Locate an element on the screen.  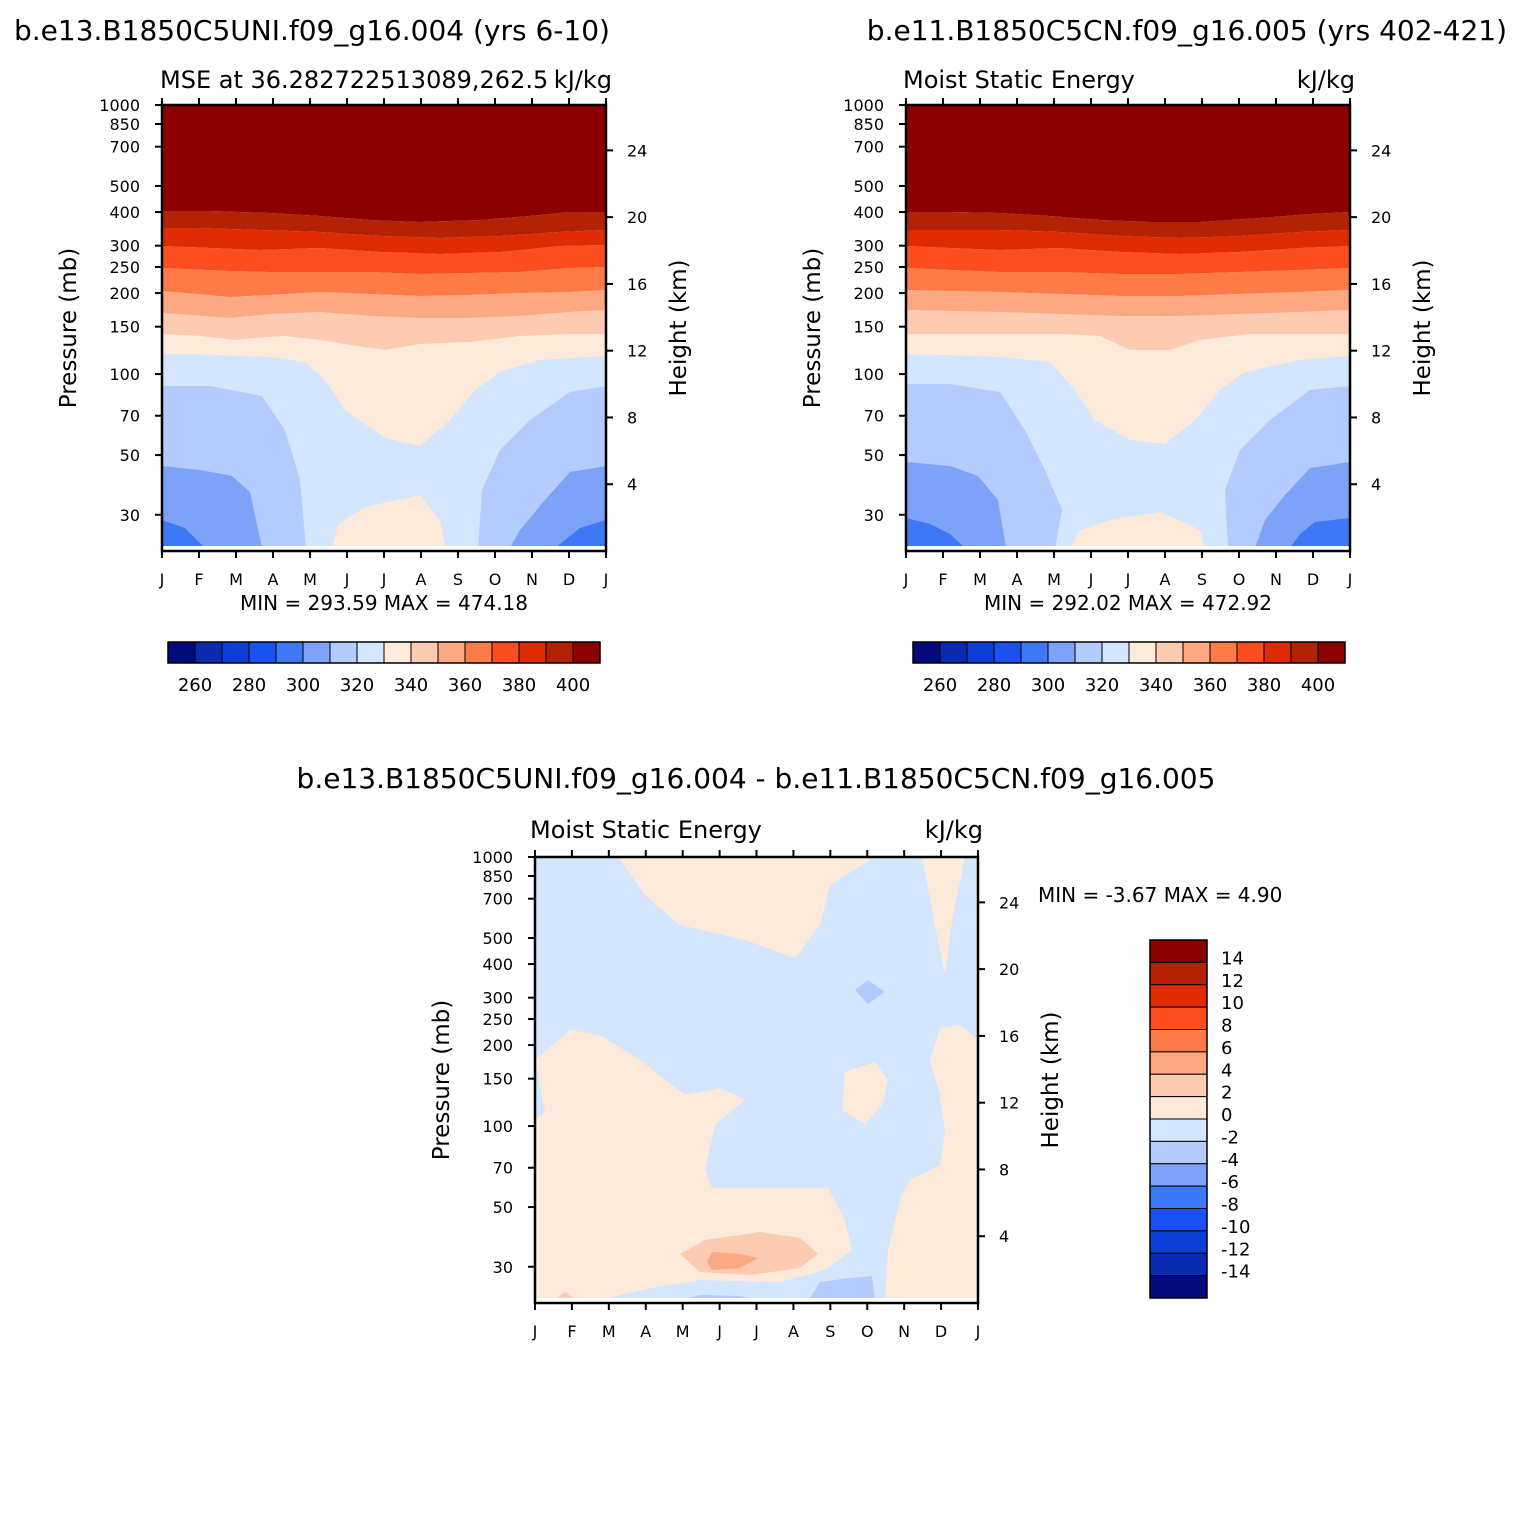
y-tick-label: 200 is located at coordinates (497, 1045).